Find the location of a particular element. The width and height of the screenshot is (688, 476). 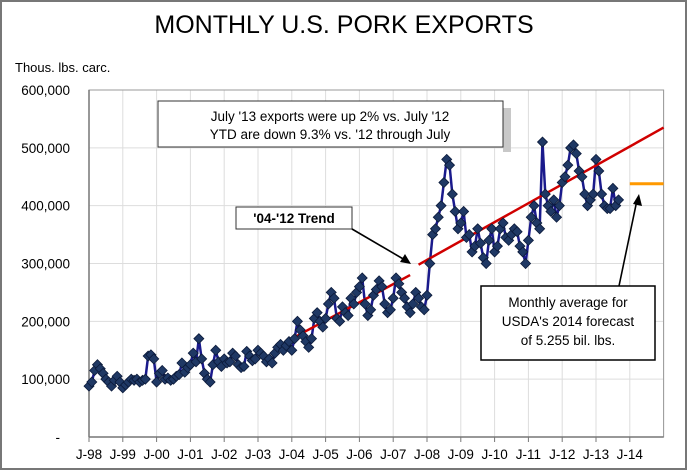

shadow is located at coordinates (507, 130).